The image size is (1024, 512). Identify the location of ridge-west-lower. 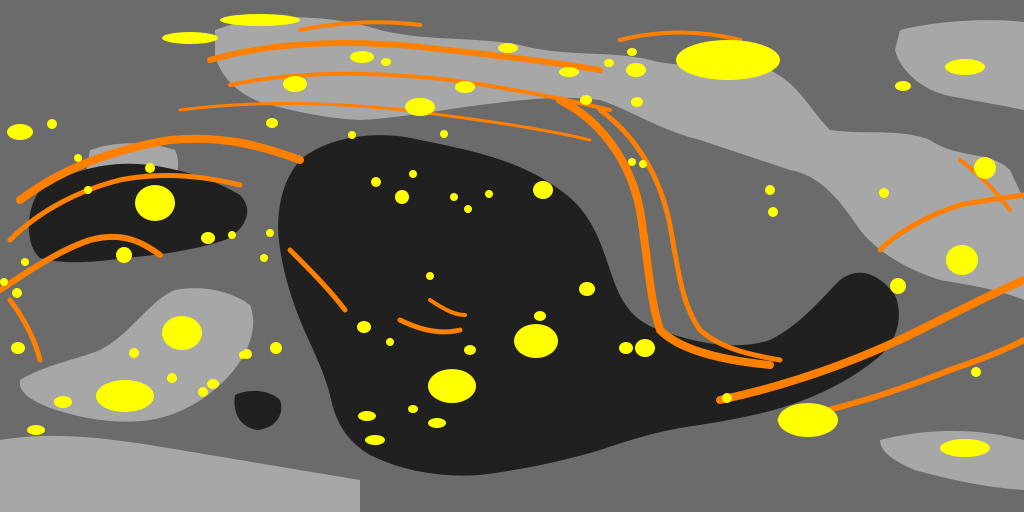
(81, 263).